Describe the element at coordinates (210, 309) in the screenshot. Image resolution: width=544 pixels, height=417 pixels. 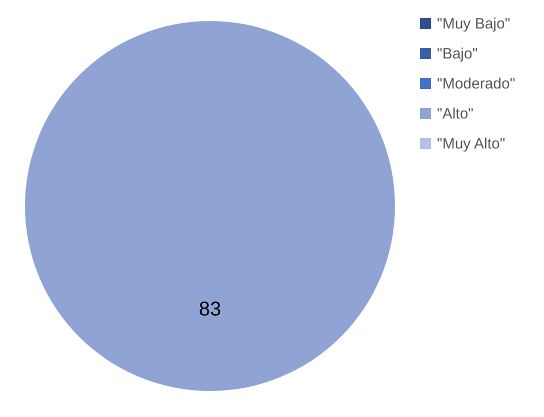
I see `data-label: 83` at that location.